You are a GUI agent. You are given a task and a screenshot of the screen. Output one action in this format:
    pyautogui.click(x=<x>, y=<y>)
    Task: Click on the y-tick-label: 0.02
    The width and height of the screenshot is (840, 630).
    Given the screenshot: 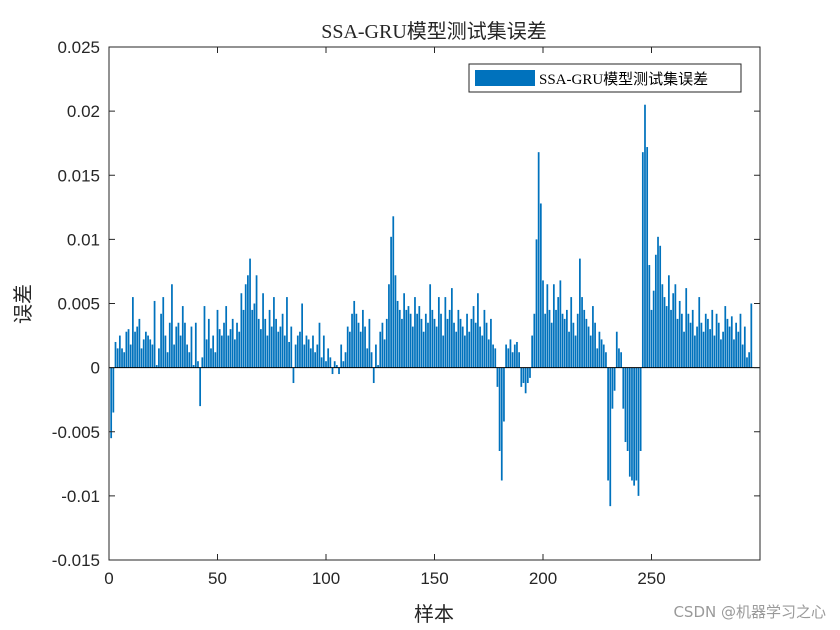 What is the action you would take?
    pyautogui.click(x=83, y=111)
    